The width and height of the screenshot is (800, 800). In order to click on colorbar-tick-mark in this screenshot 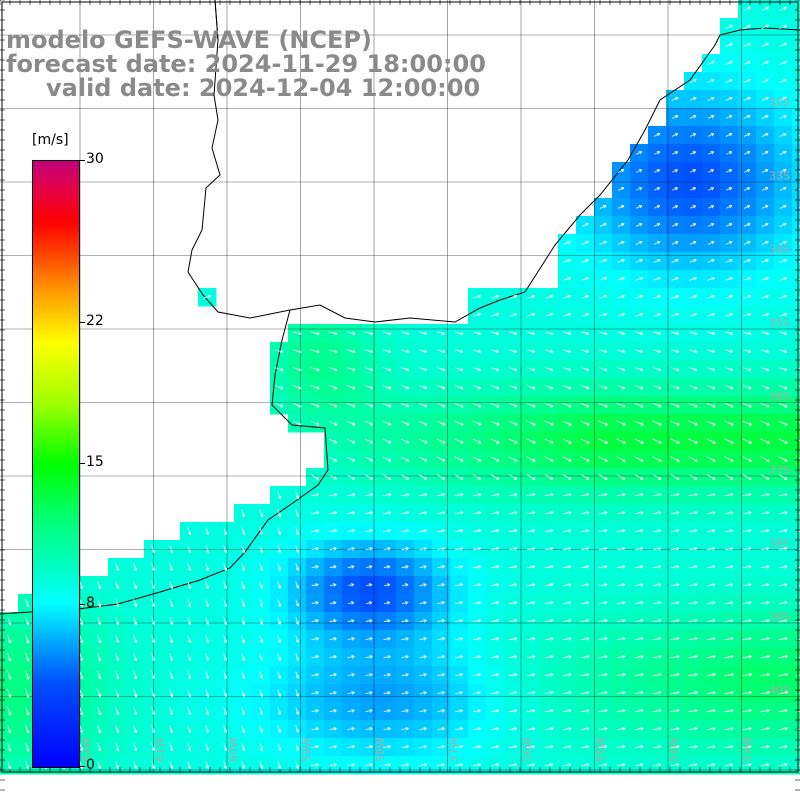, I will do `click(82, 766)`.